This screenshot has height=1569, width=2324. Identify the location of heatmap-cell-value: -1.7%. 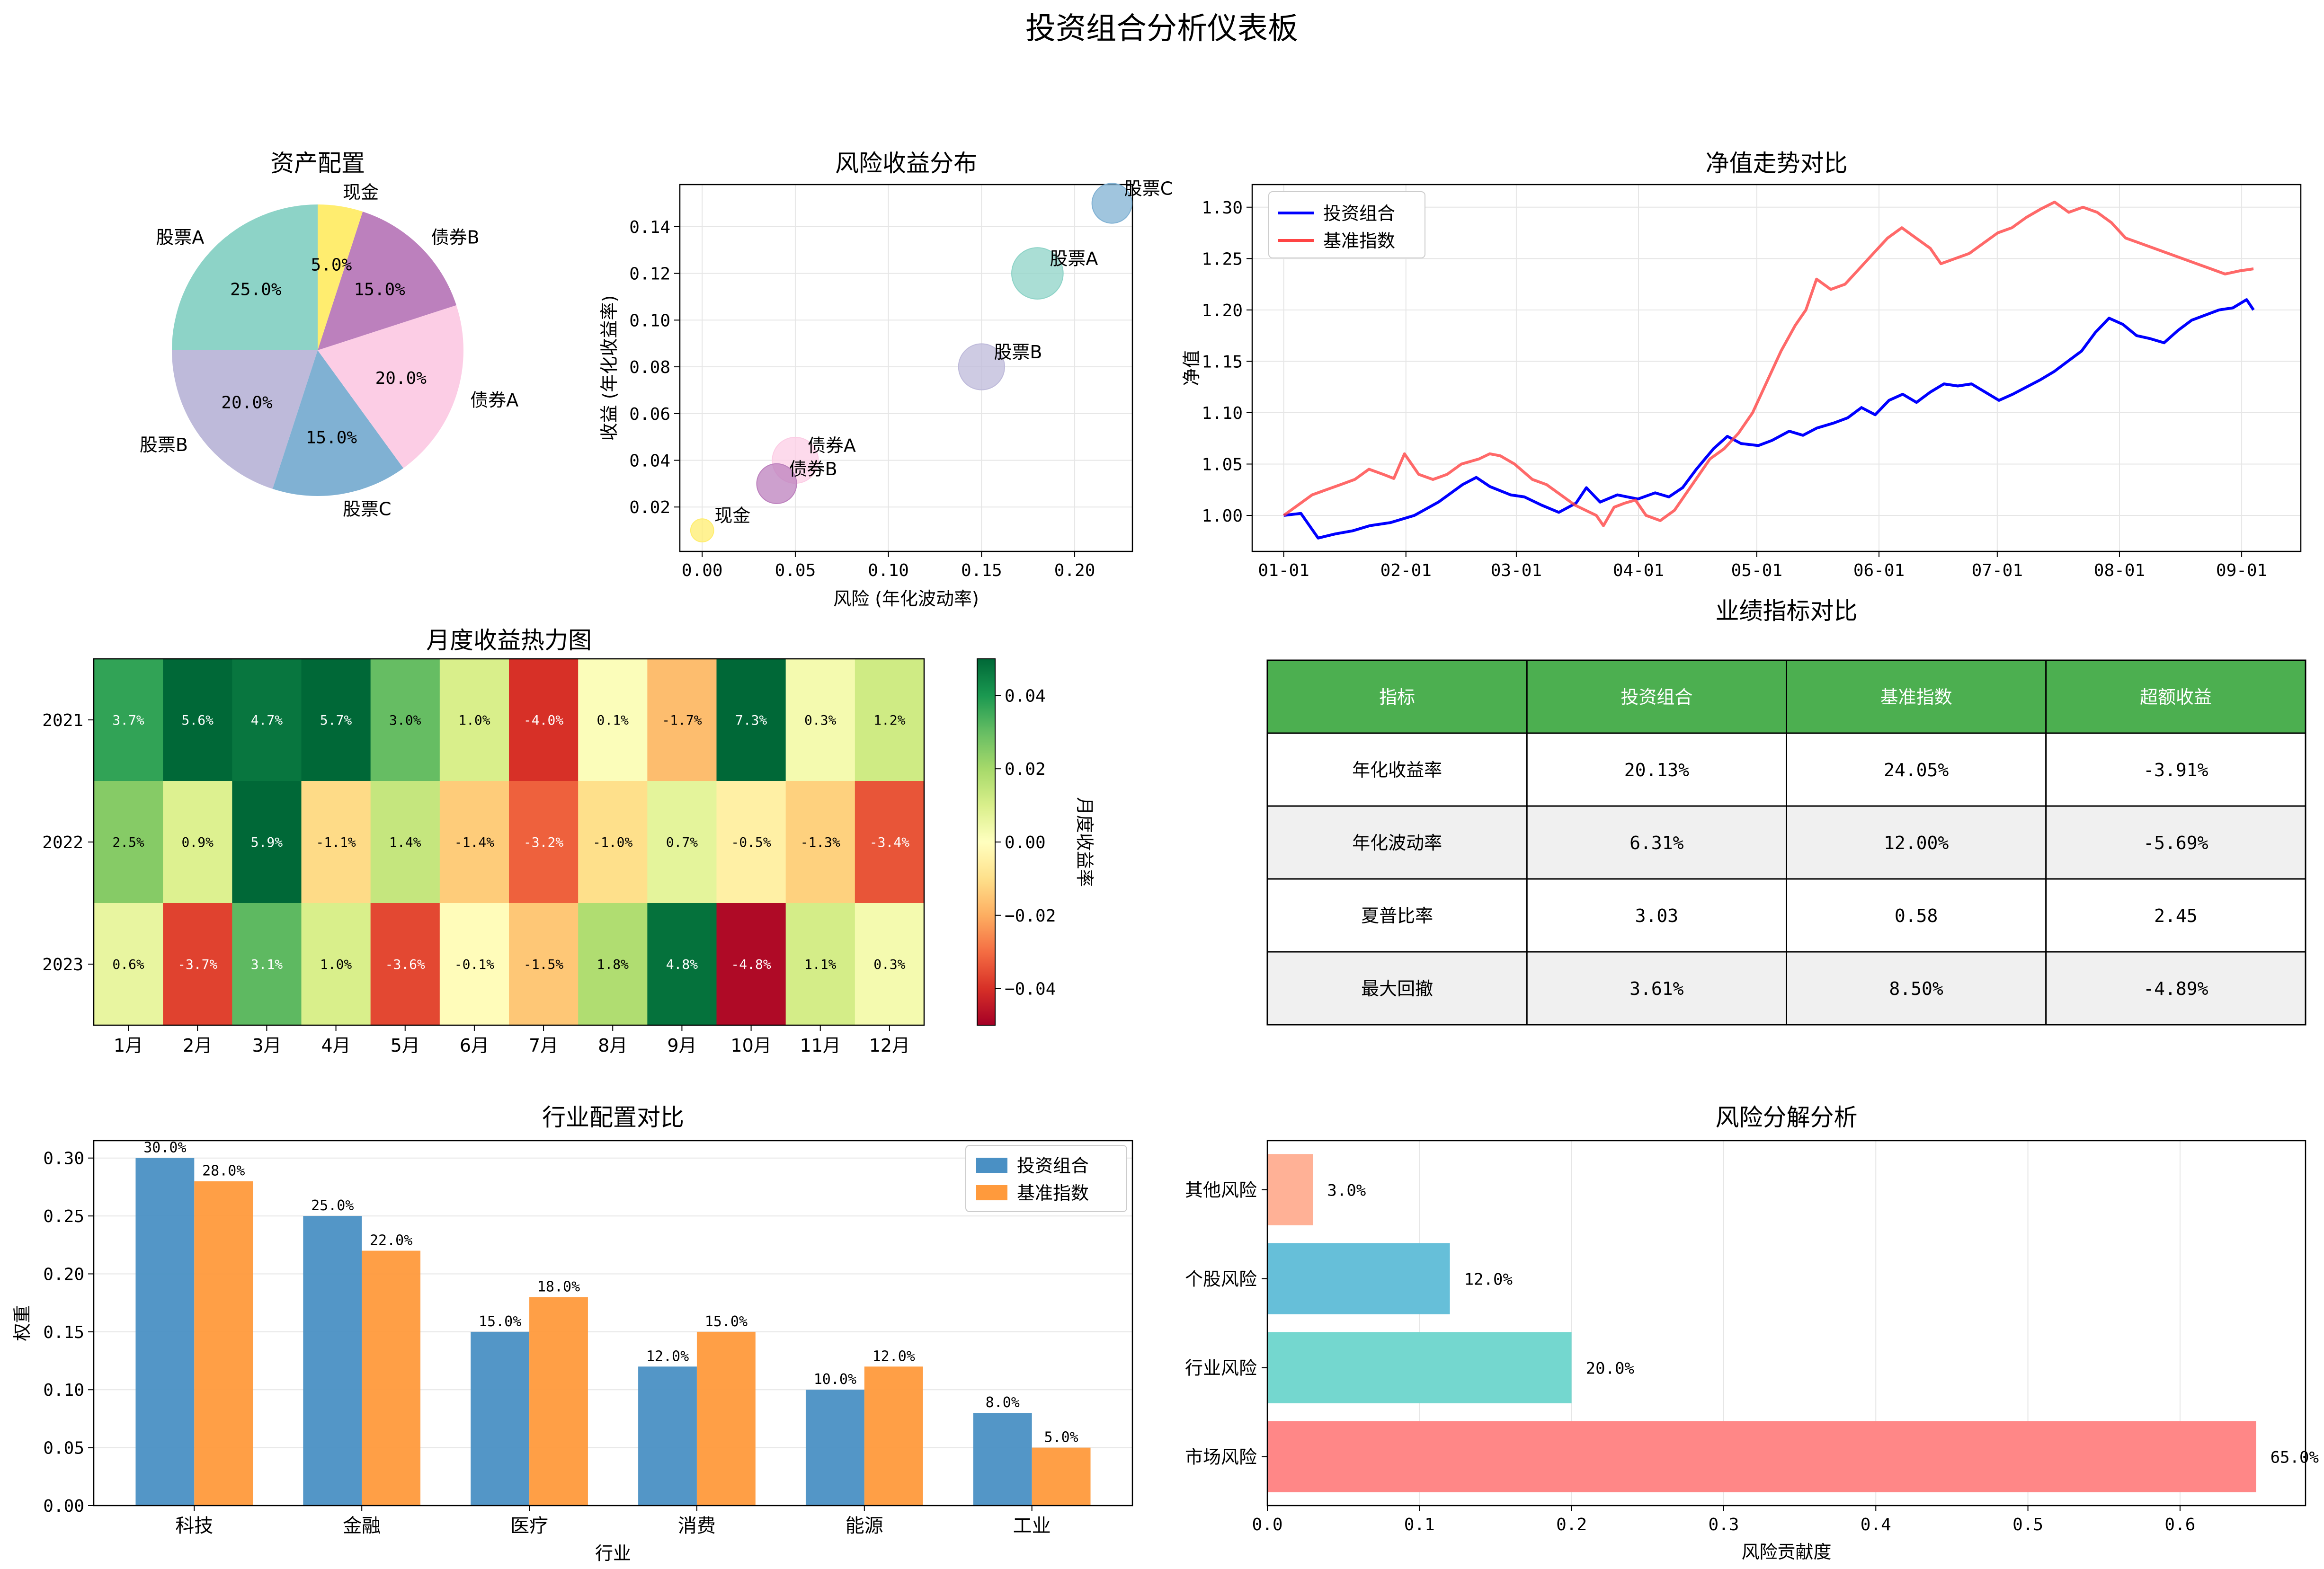
(682, 720).